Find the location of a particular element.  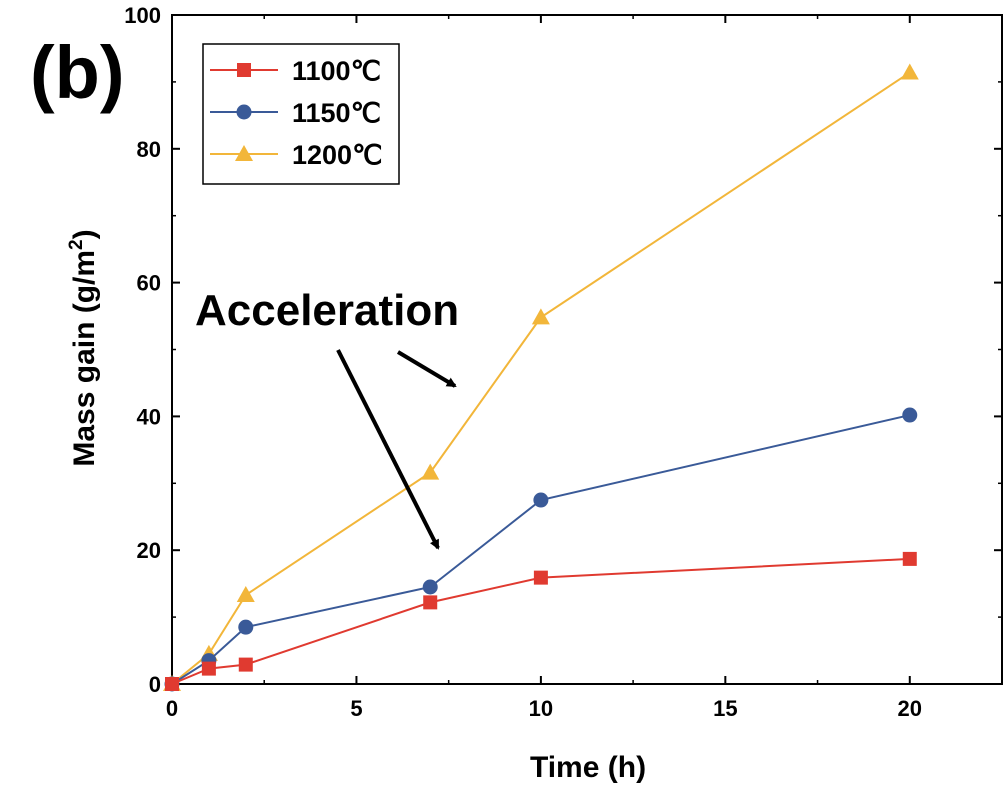

annotation-acceleration: Acceleration is located at coordinates (327, 310).